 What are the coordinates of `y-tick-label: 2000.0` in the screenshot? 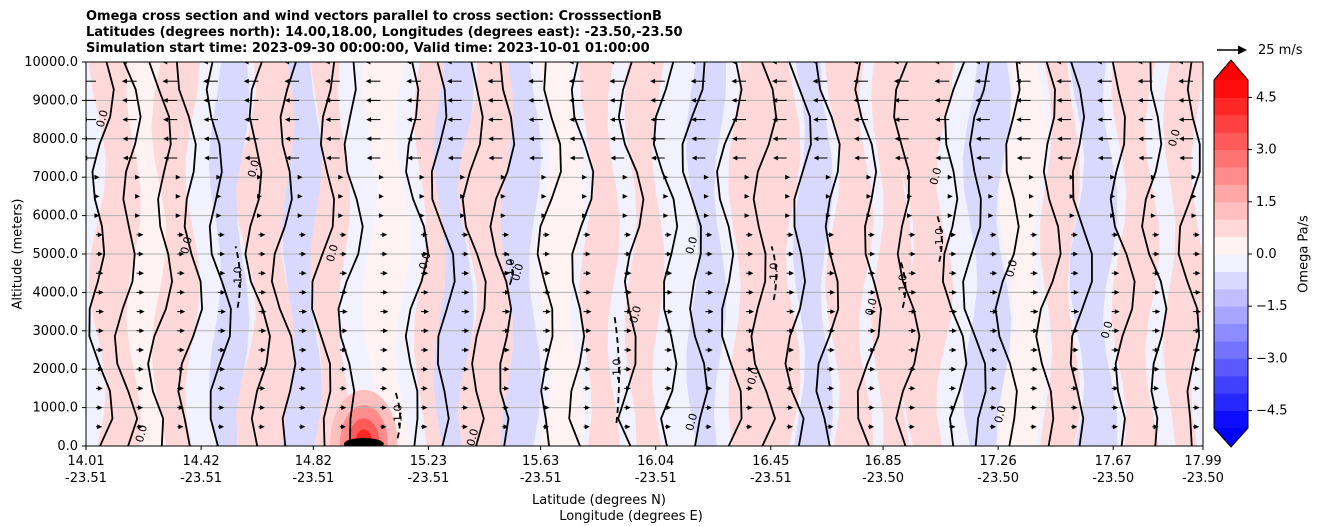 It's located at (56, 369).